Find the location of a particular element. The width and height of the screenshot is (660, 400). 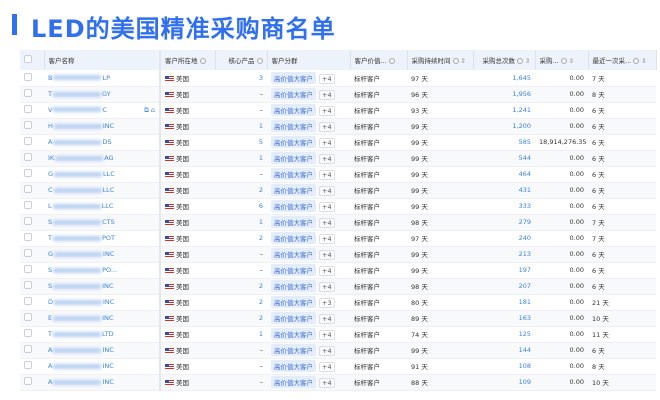

purchase-count-link: 431 is located at coordinates (504, 190).